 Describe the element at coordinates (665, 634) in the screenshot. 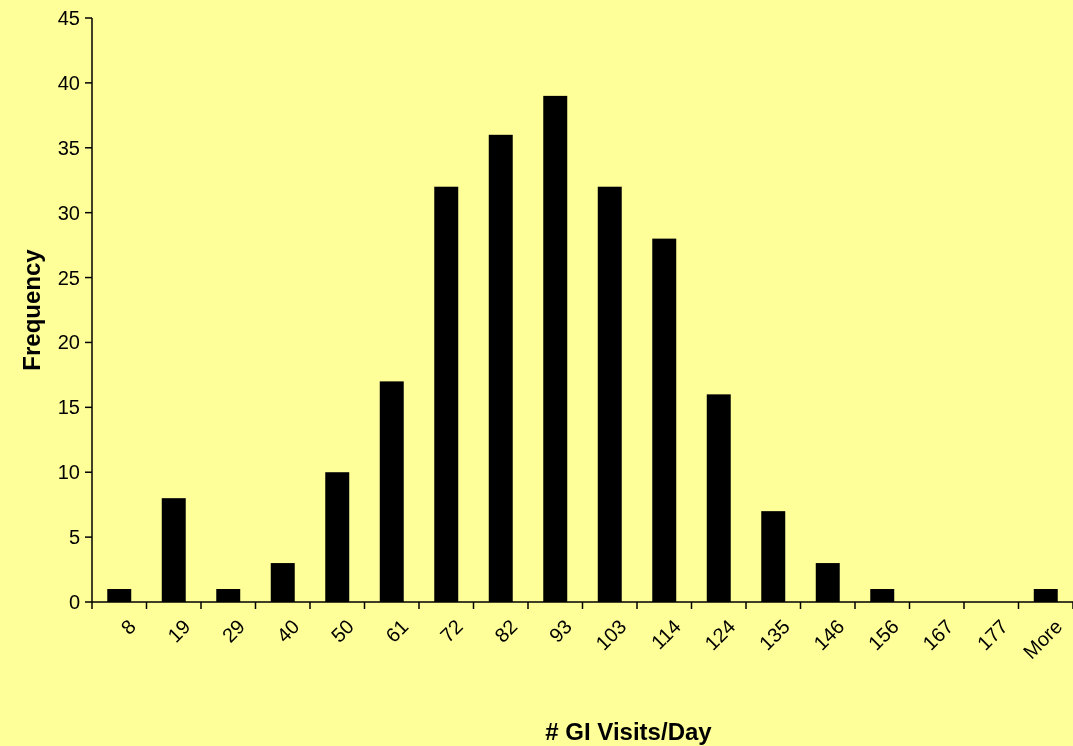

I see `x-tick-label: 114` at that location.